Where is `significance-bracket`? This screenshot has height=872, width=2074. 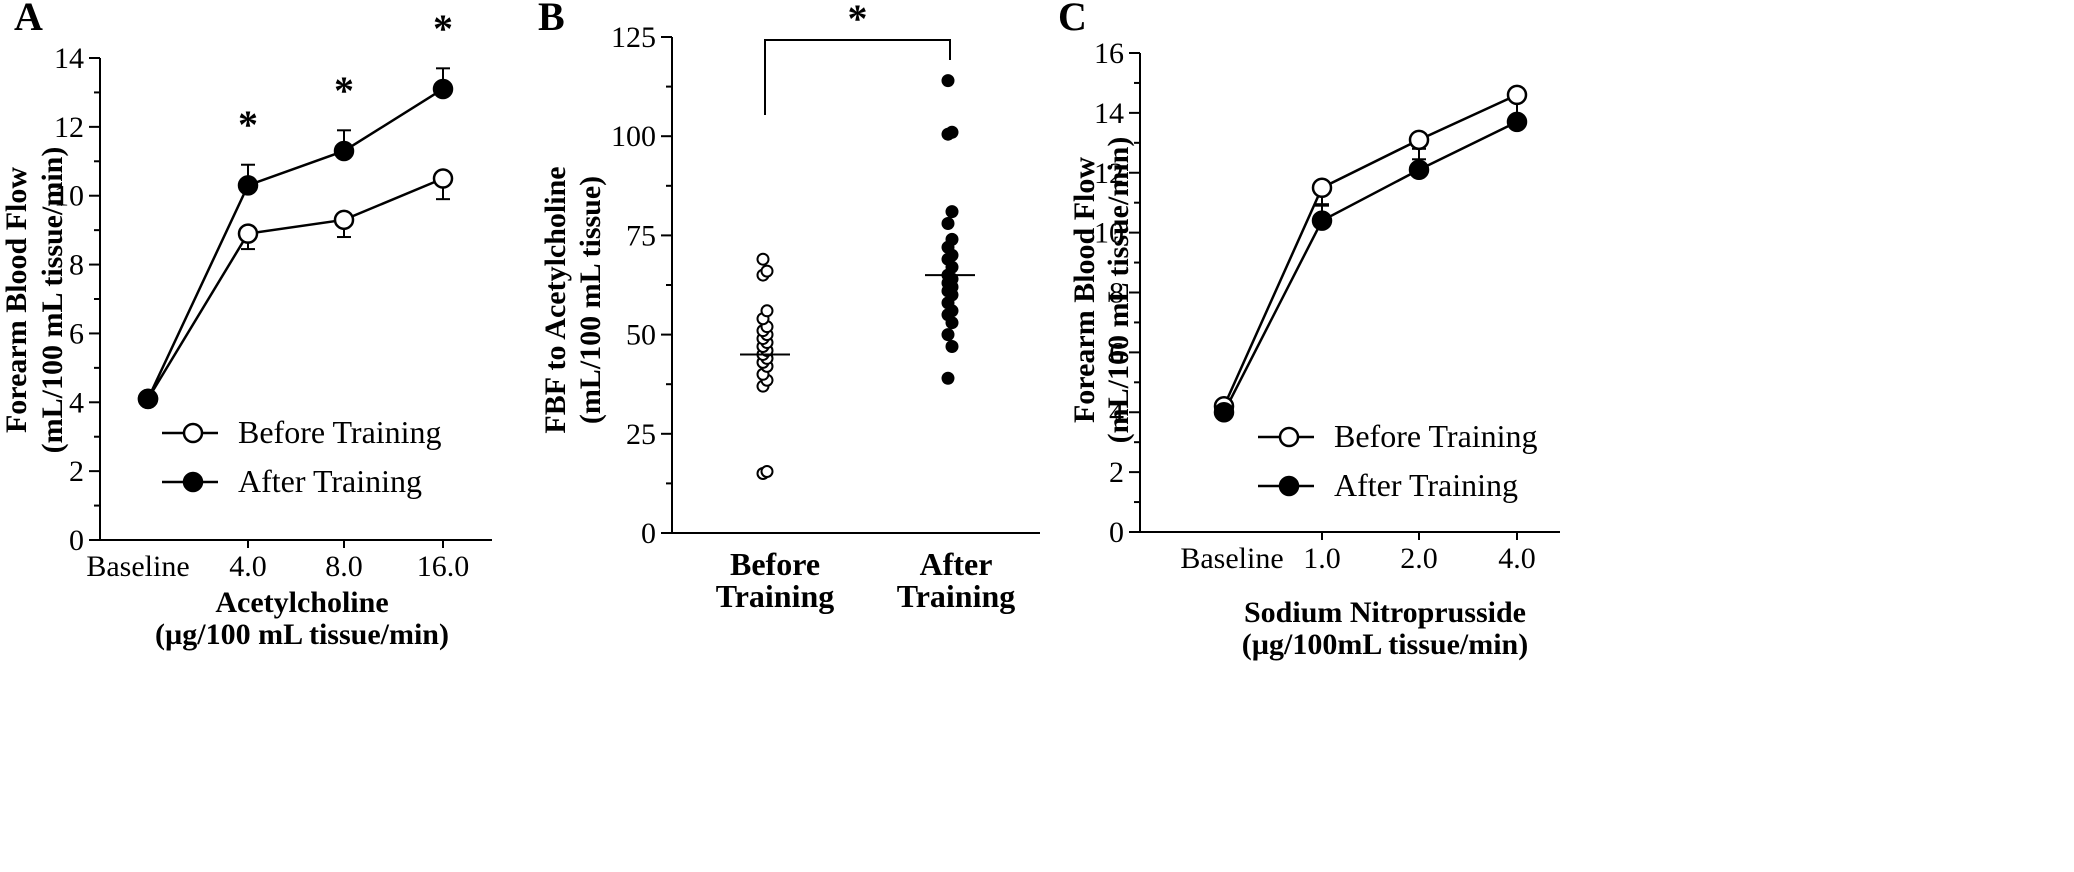
significance-bracket is located at coordinates (857, 77).